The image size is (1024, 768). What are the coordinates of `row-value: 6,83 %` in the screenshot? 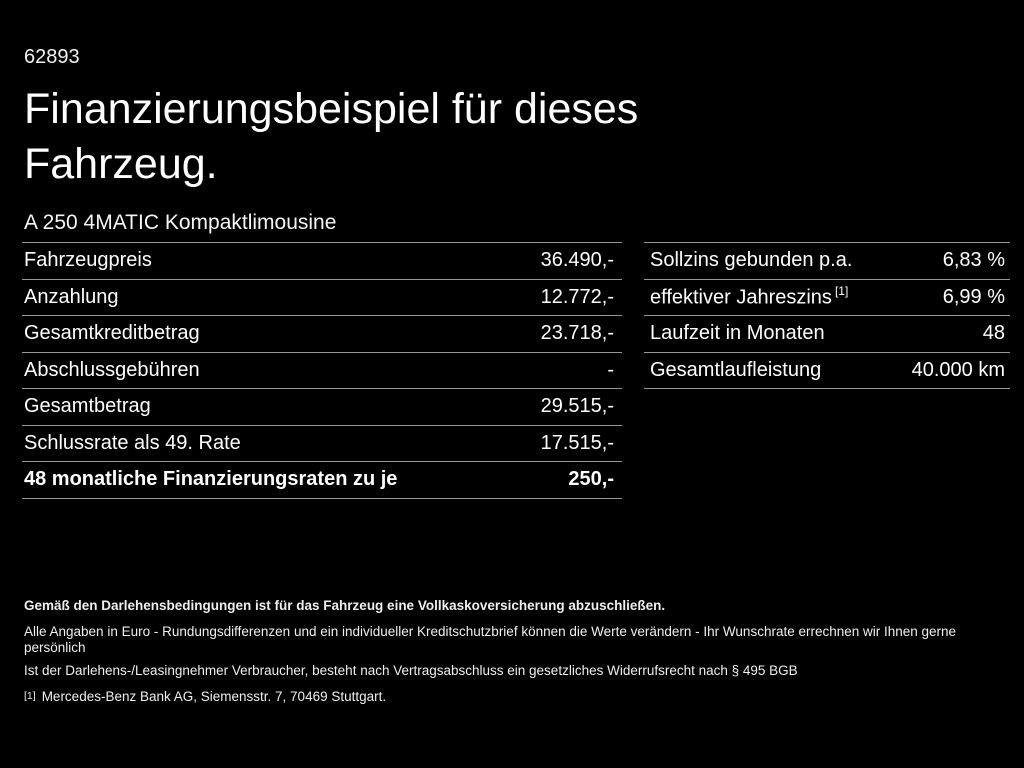 It's located at (973, 260).